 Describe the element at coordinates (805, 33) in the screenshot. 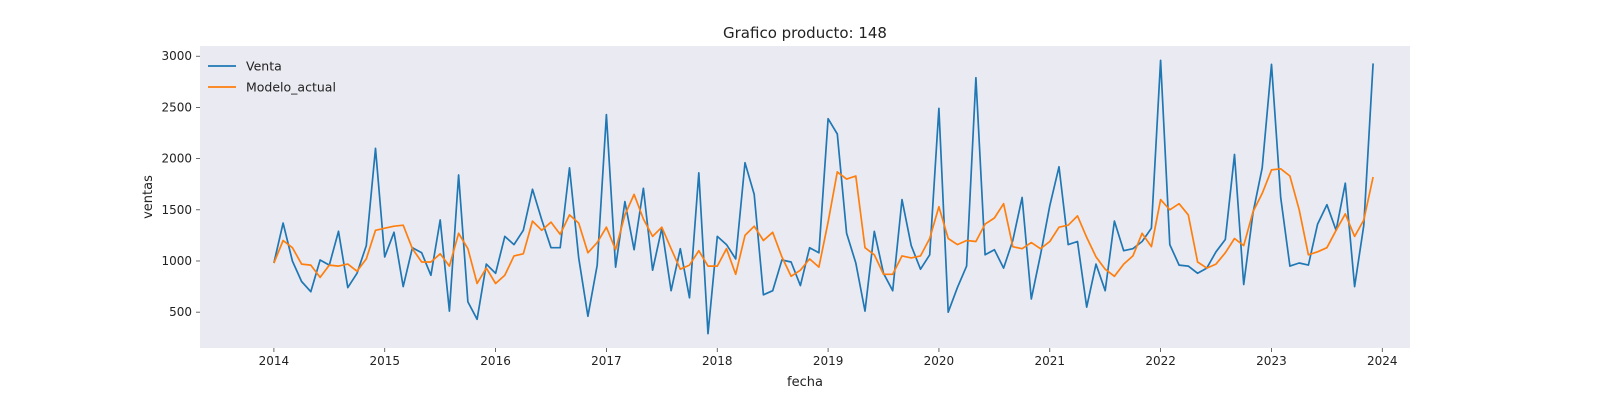

I see `chart-title: Grafico producto: 148` at that location.